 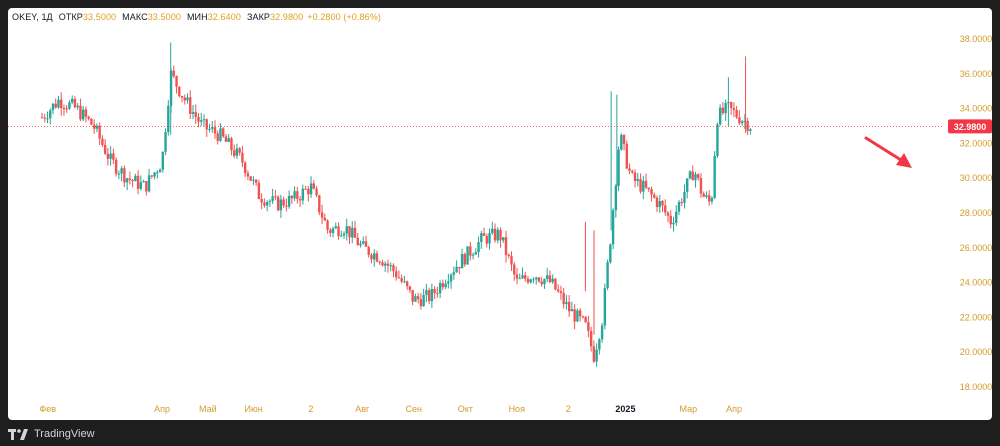 I want to click on price-tag, so click(x=970, y=126).